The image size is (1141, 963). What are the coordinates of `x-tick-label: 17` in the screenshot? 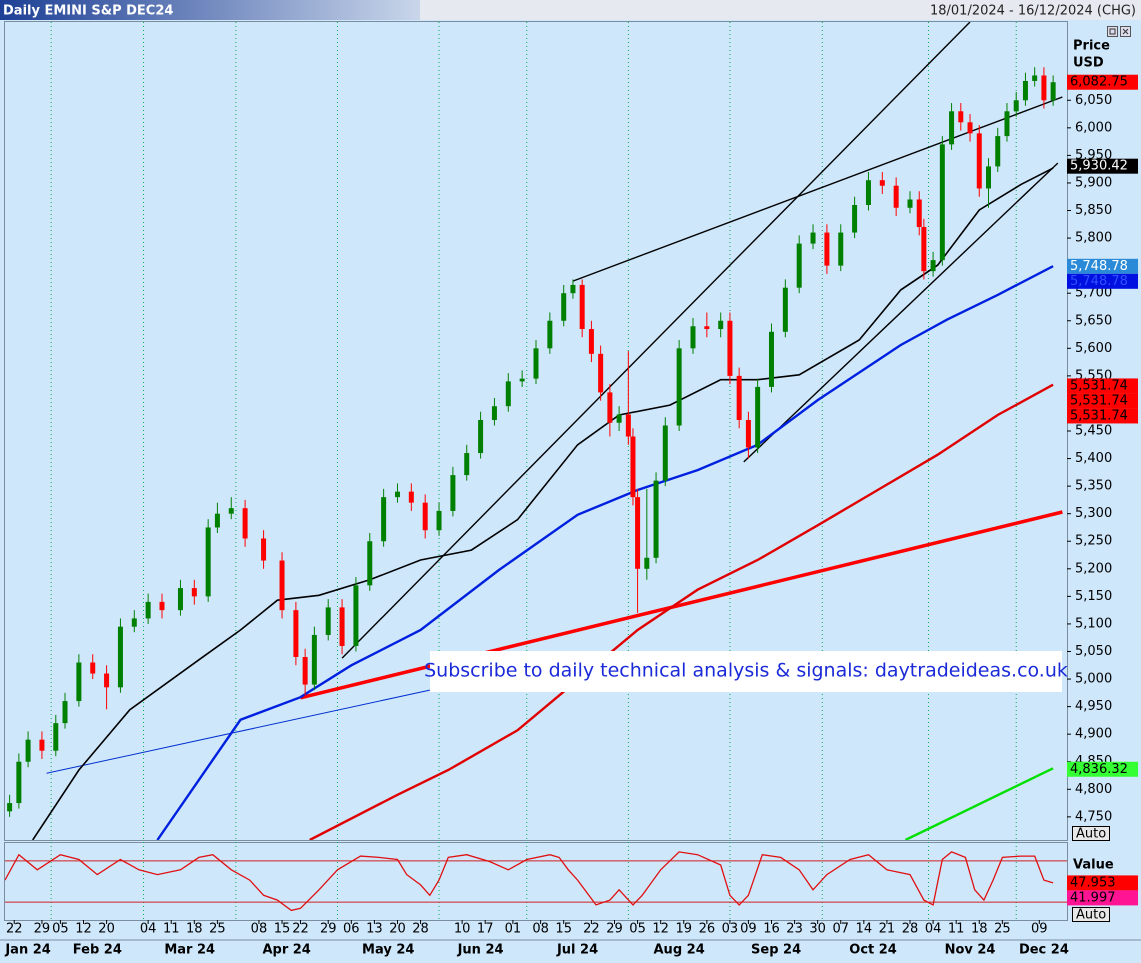 It's located at (485, 929).